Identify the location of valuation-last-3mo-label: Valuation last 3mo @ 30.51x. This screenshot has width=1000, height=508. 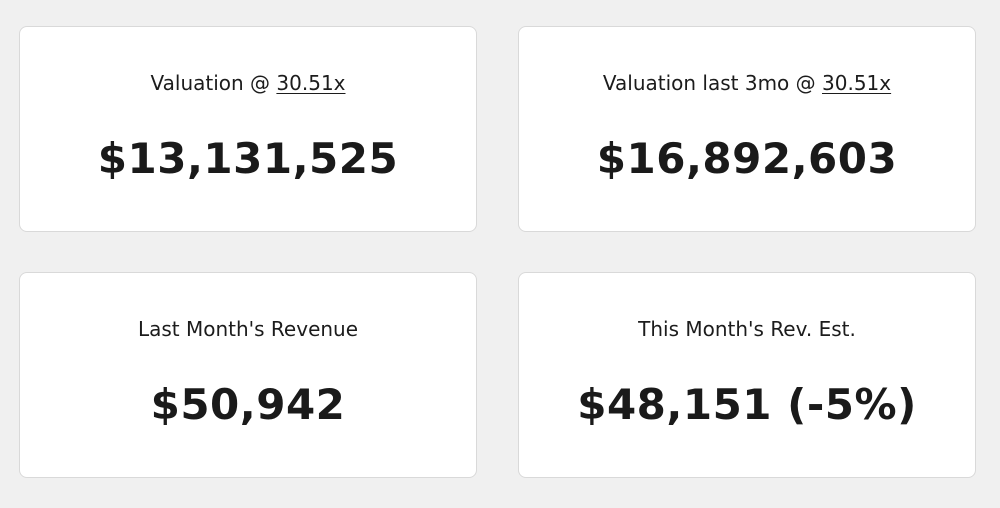
(747, 83).